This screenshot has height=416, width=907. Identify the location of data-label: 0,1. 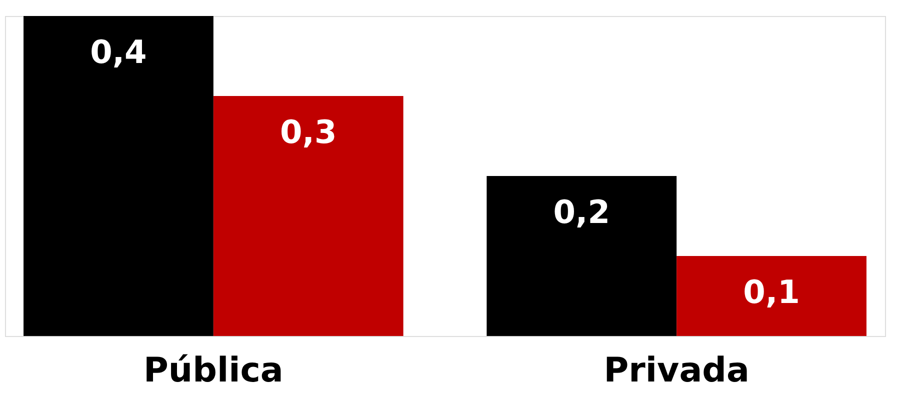
(771, 292).